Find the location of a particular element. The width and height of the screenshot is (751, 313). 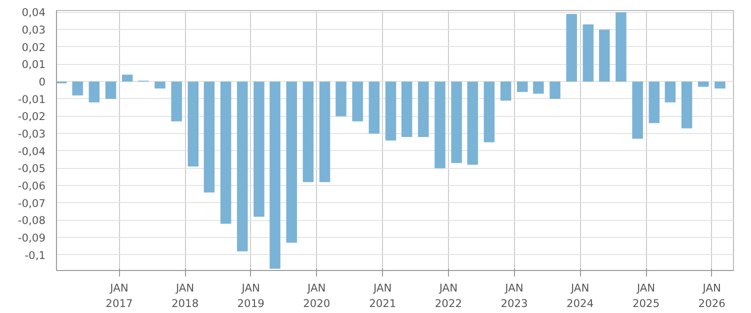

x-tick-label: JAN 2018 is located at coordinates (185, 296).